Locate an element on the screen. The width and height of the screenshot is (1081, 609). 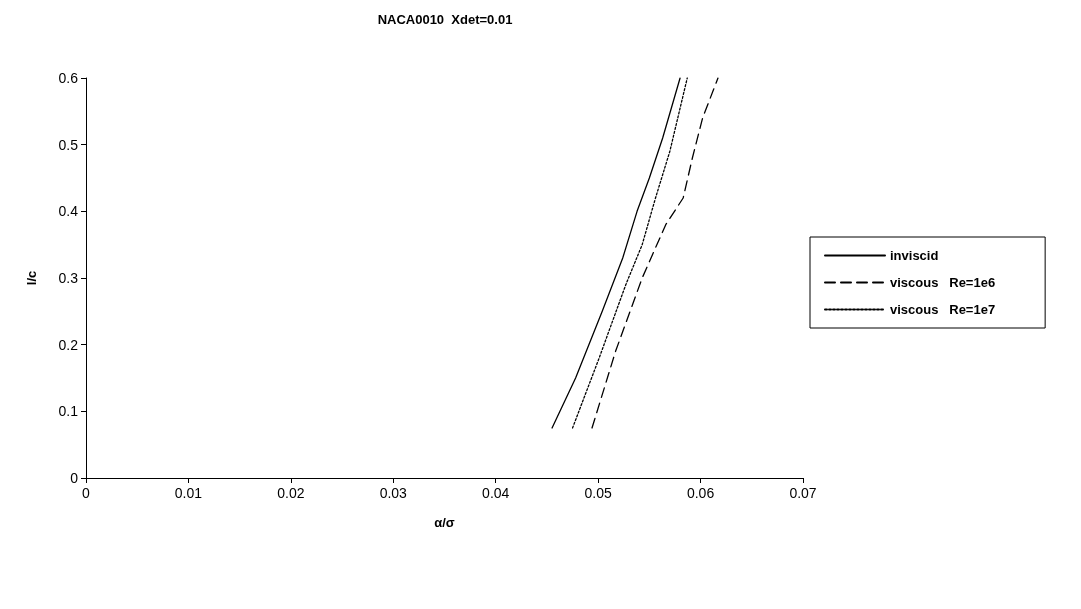
x-tick-label: 0.07 is located at coordinates (803, 493).